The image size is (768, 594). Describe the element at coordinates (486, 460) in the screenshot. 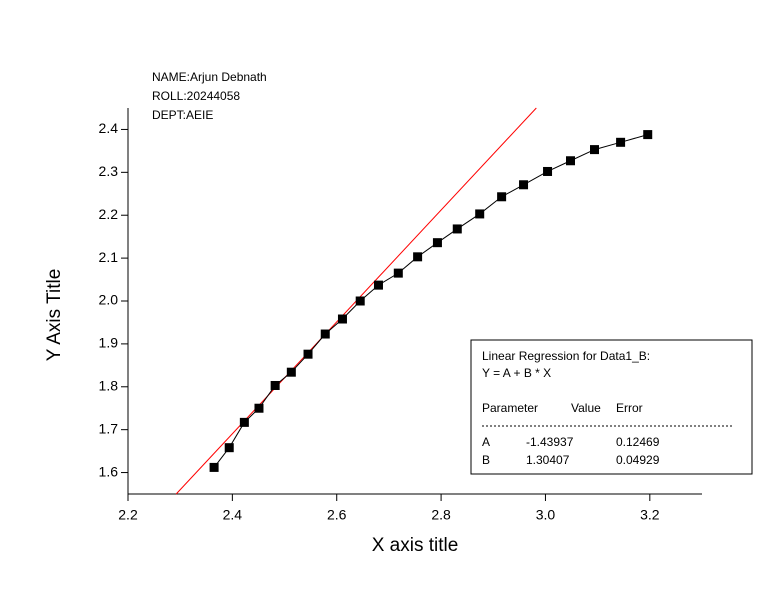

I see `param-name: B` at that location.